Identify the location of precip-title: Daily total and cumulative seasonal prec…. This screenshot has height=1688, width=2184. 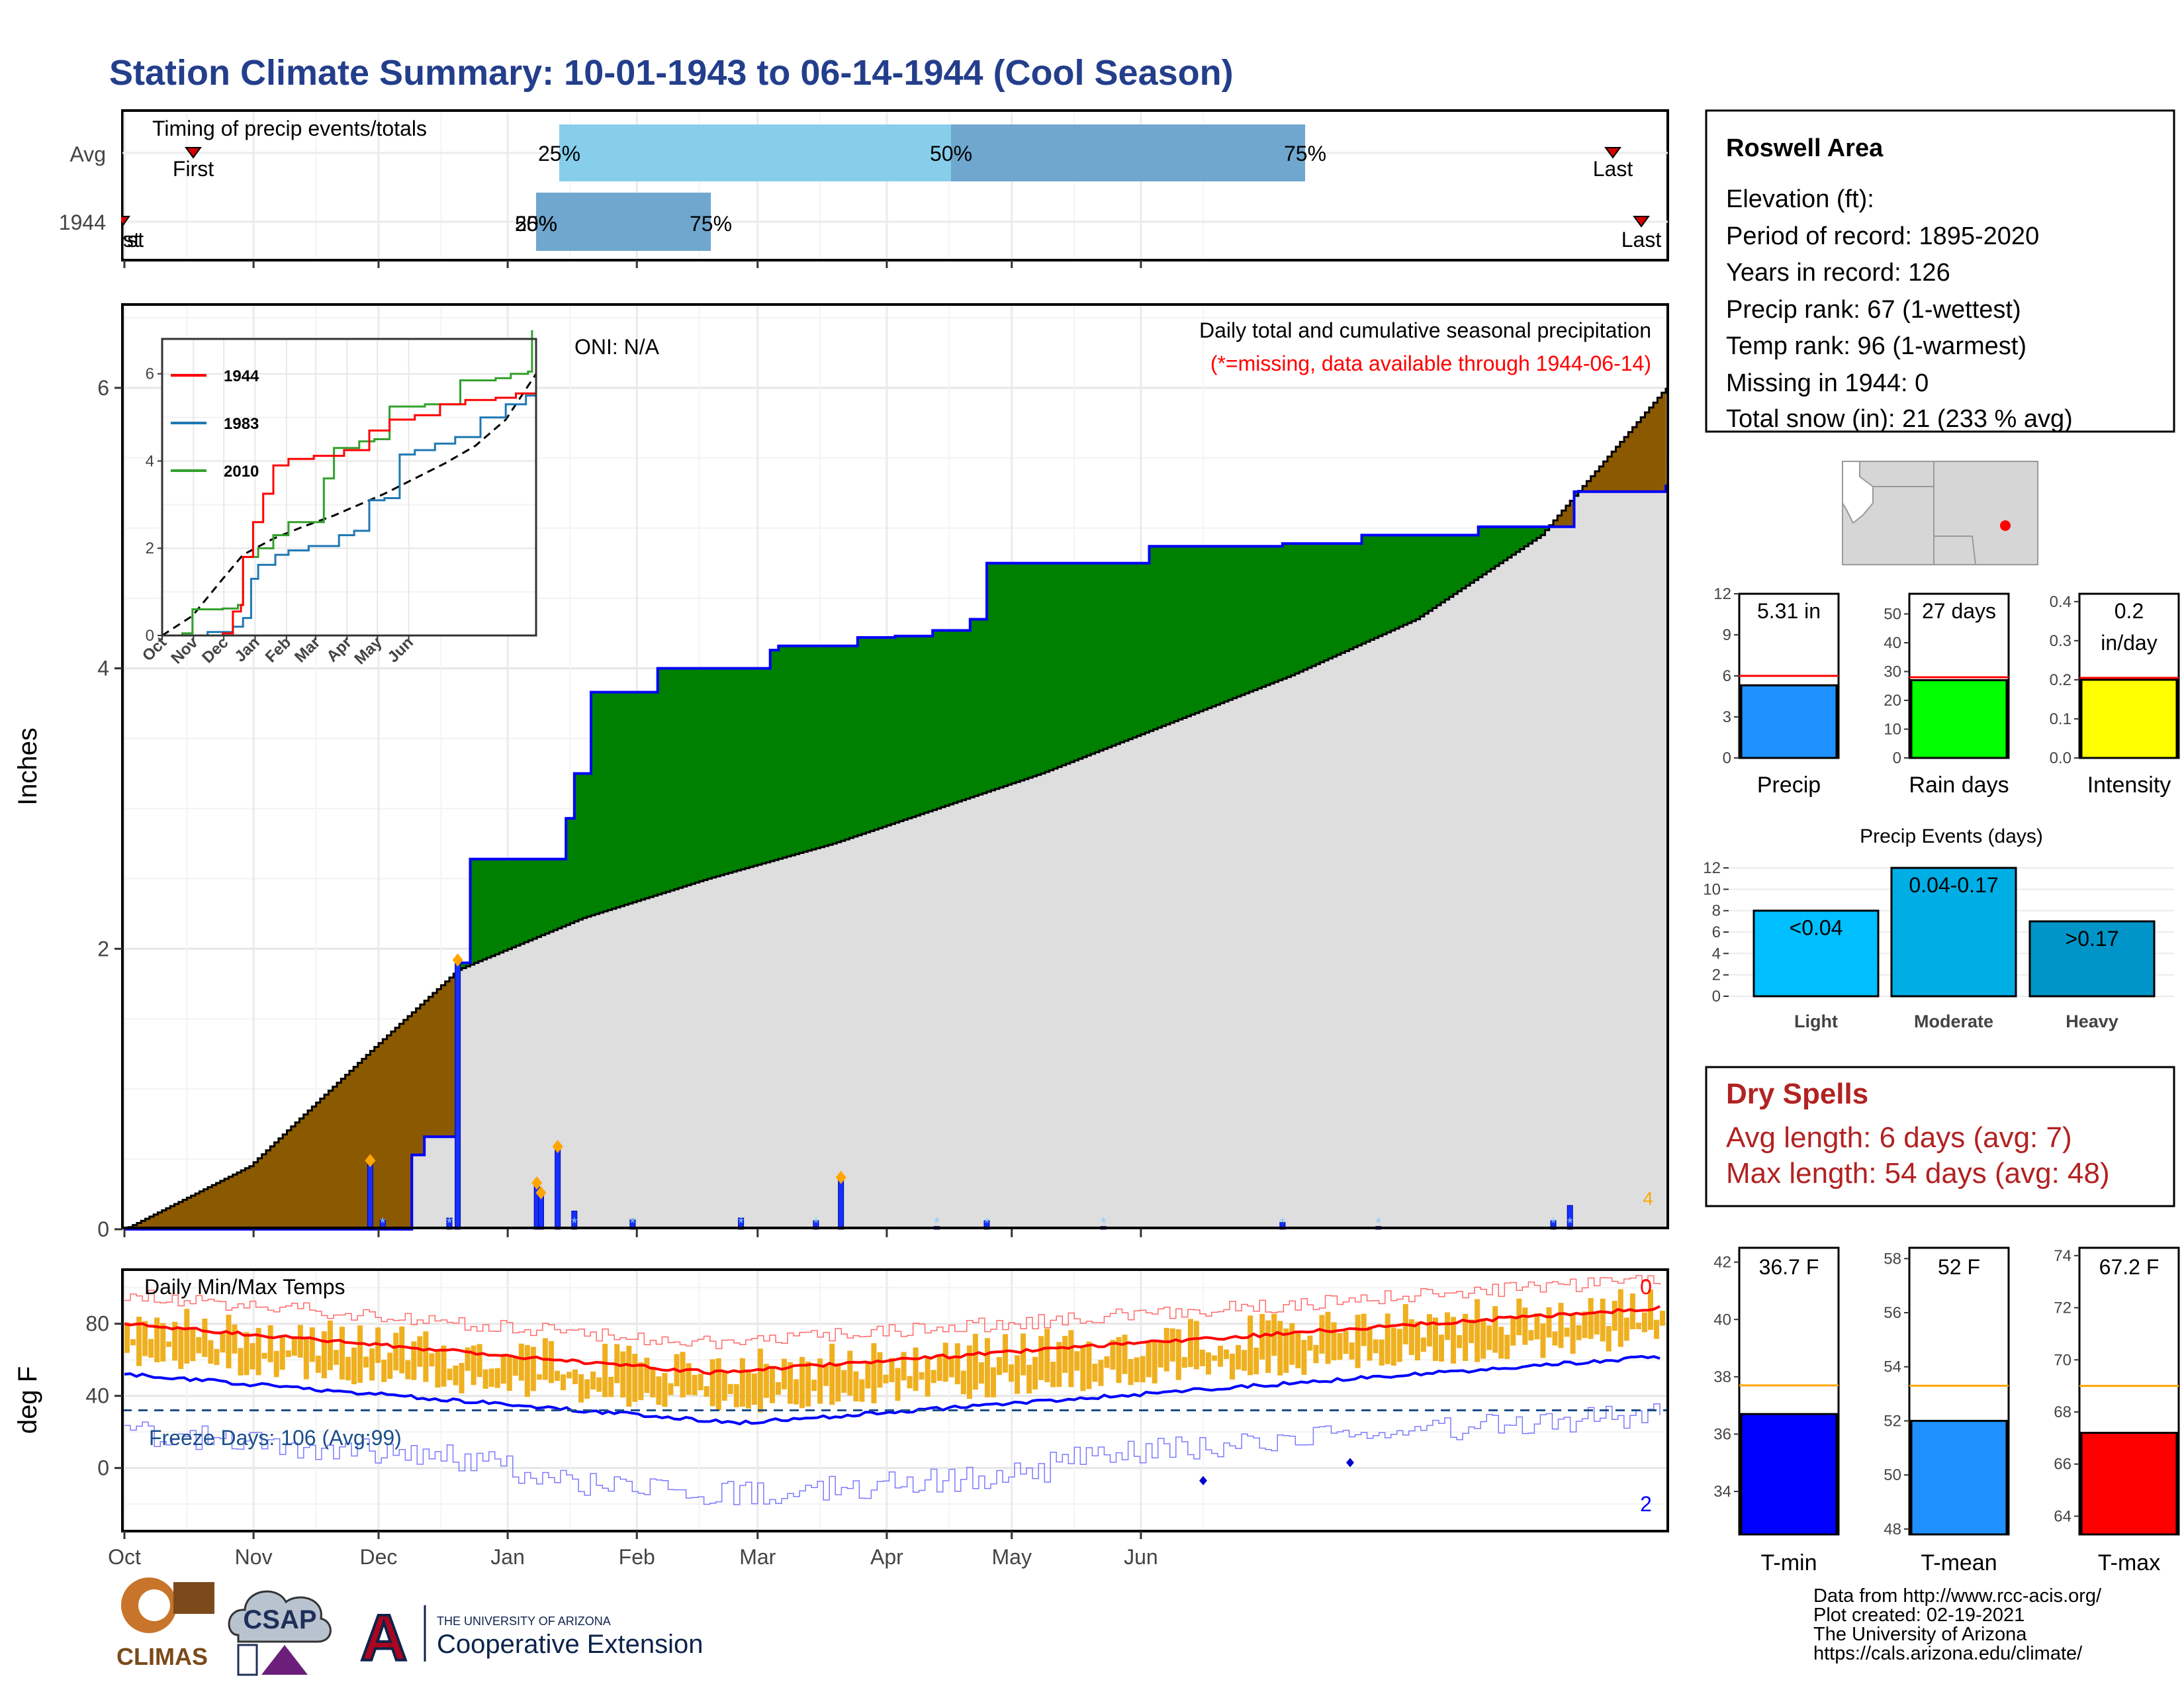
(1425, 330).